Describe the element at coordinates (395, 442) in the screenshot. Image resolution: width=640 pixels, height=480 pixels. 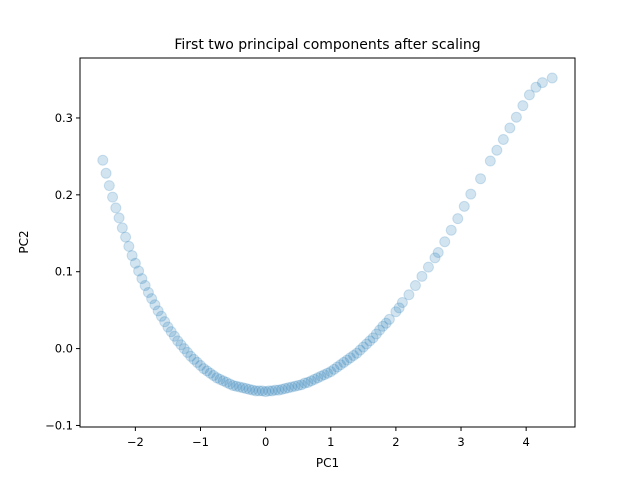
I see `x-tick-label: 2` at that location.